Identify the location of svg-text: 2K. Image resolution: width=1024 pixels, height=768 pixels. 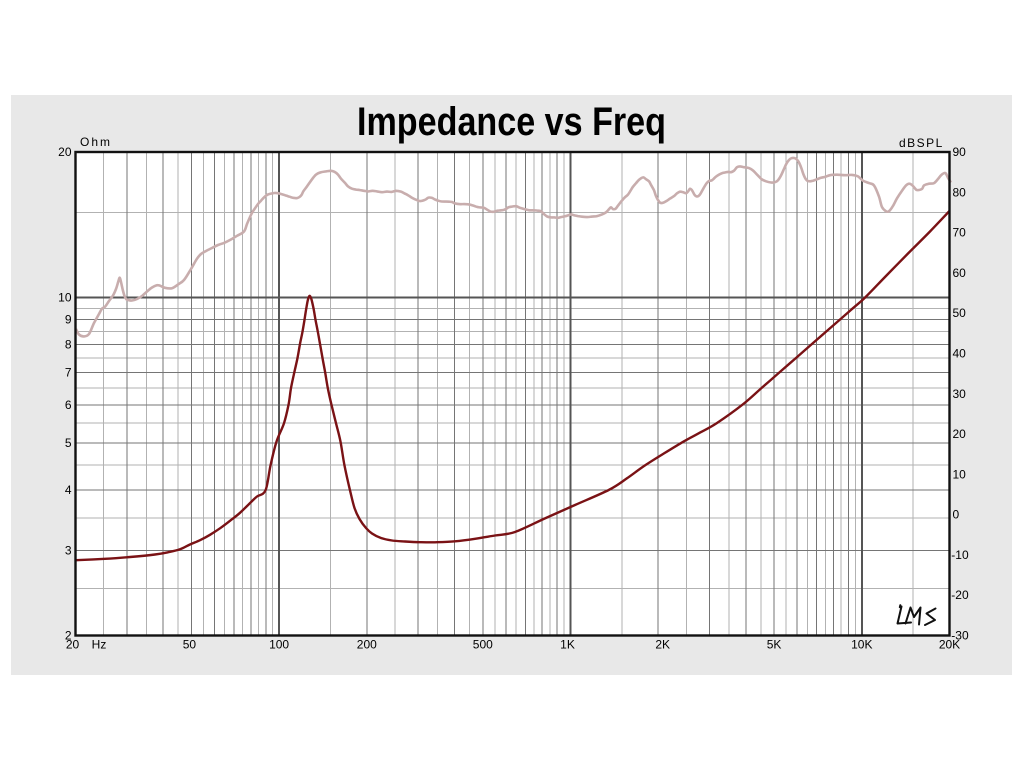
(662, 645).